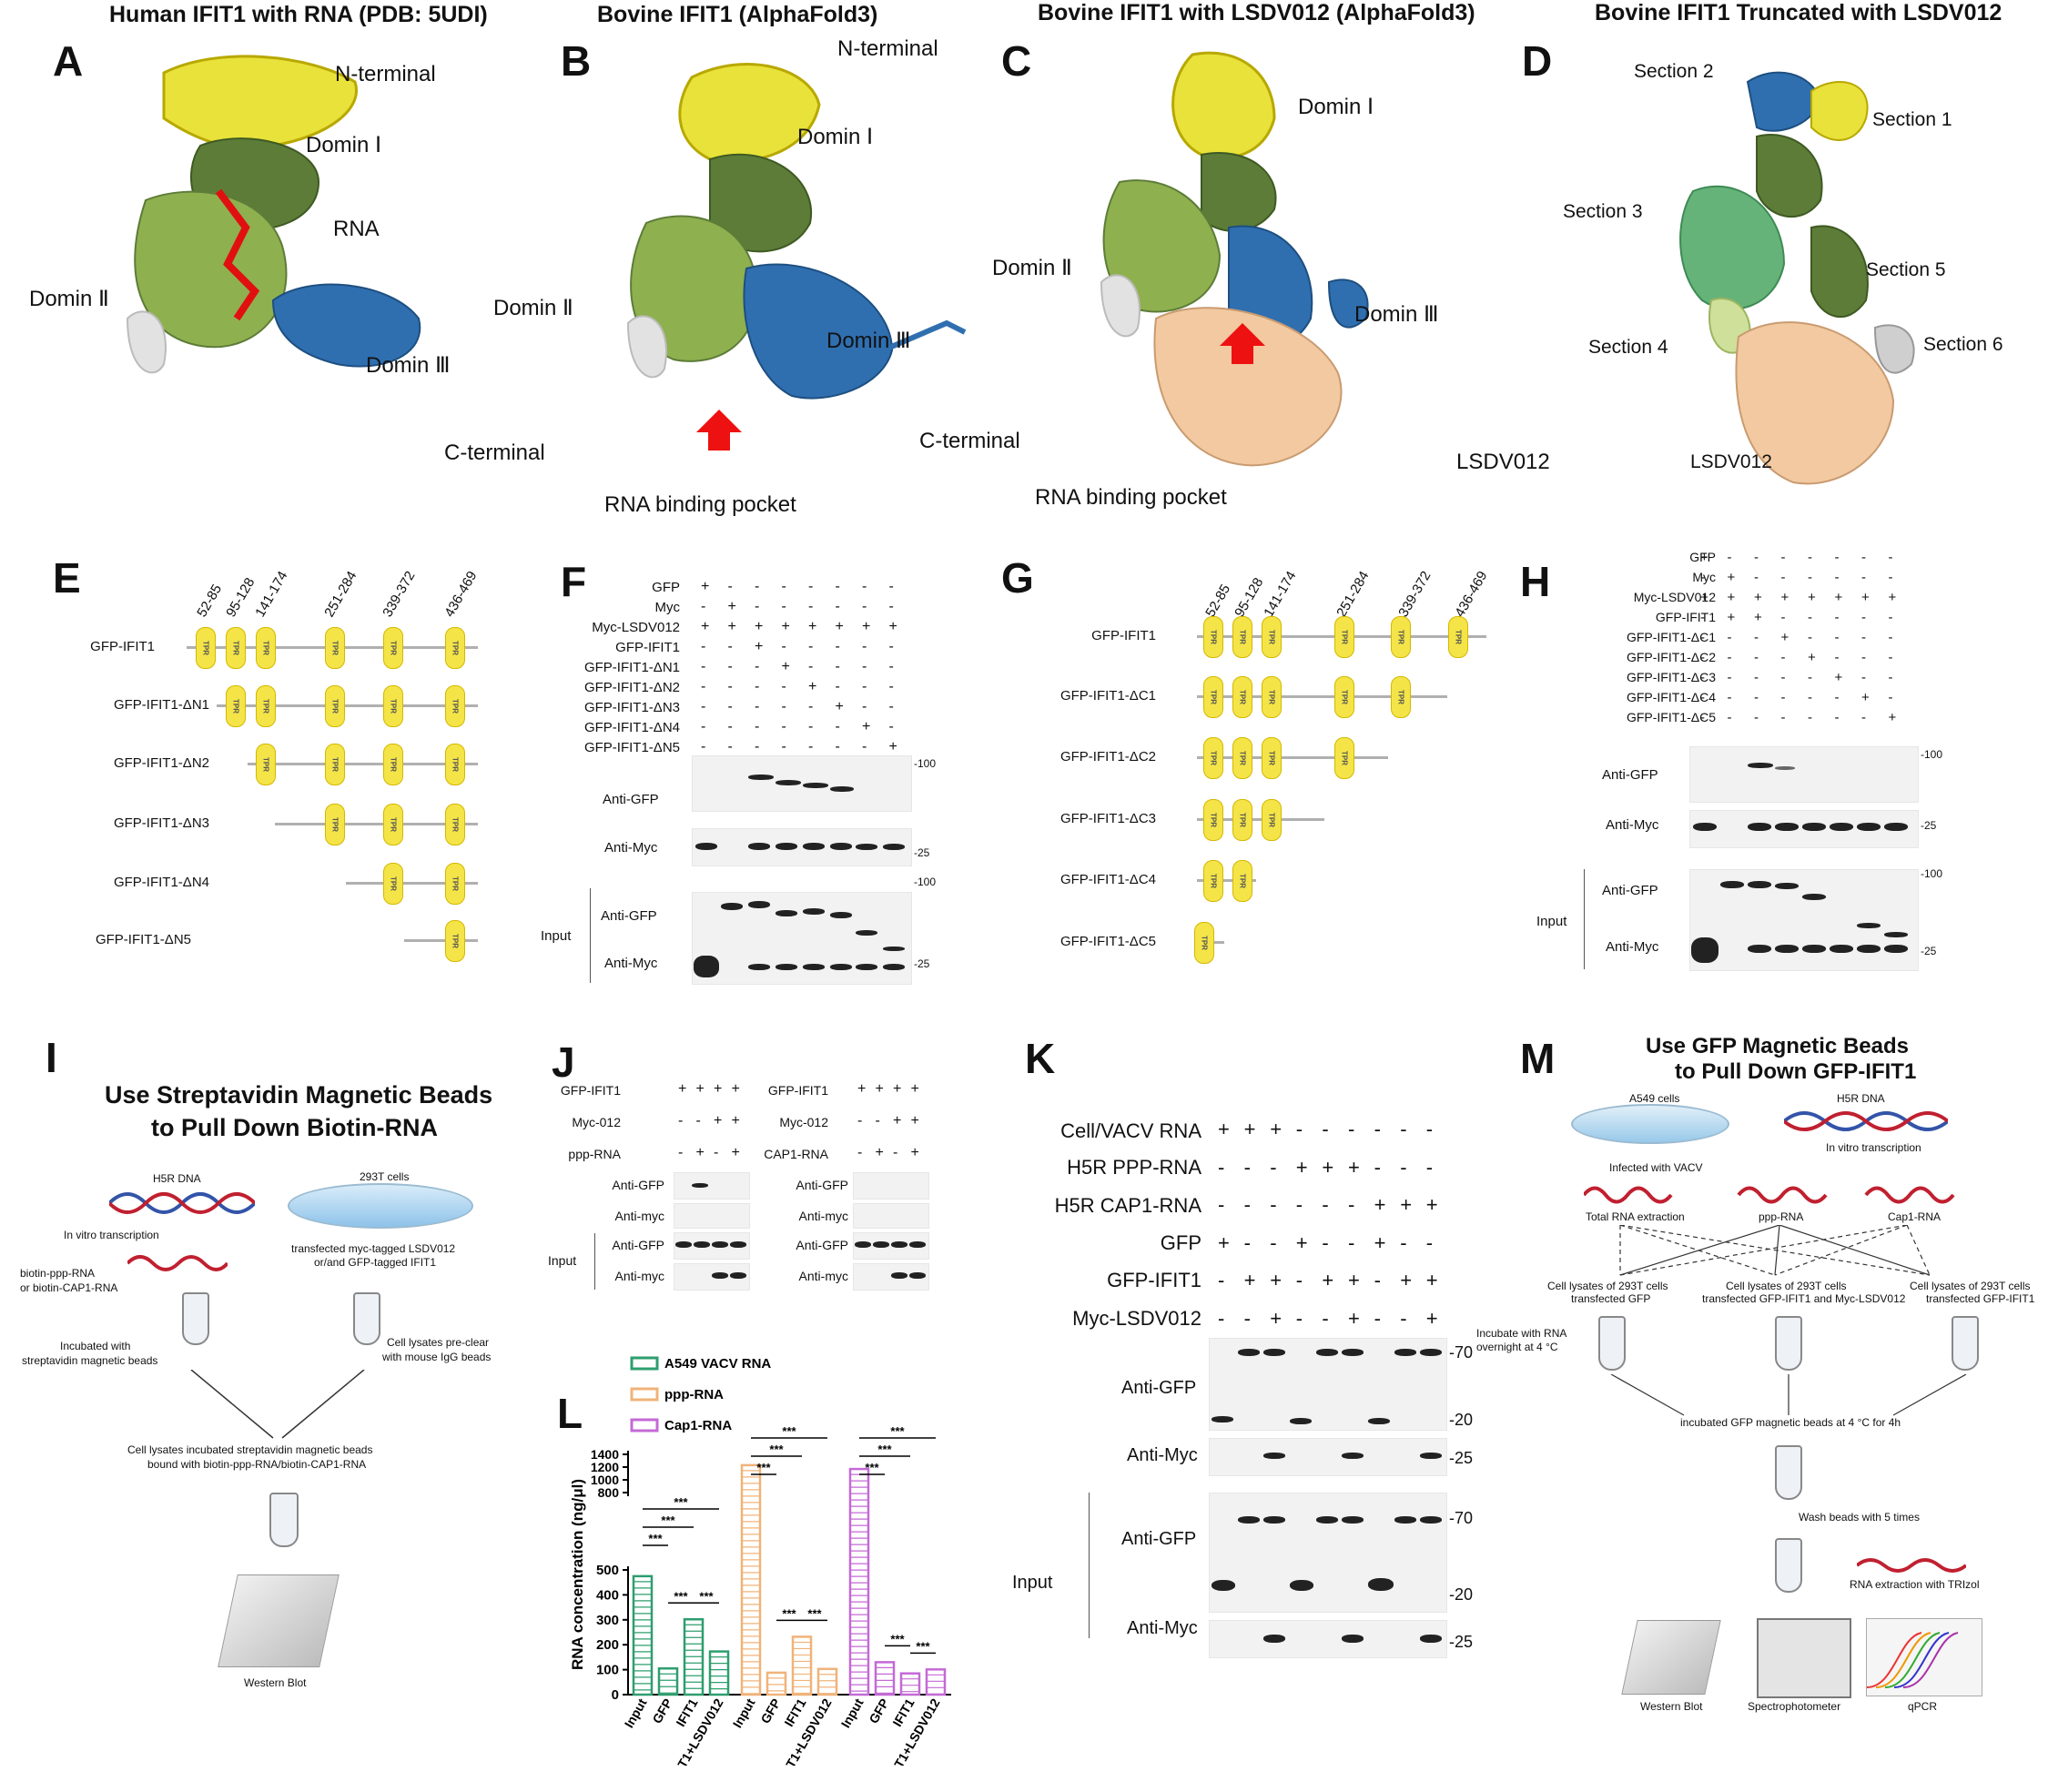  What do you see at coordinates (639, 1276) in the screenshot?
I see `j-input-anti-myc: Anti-myc` at bounding box center [639, 1276].